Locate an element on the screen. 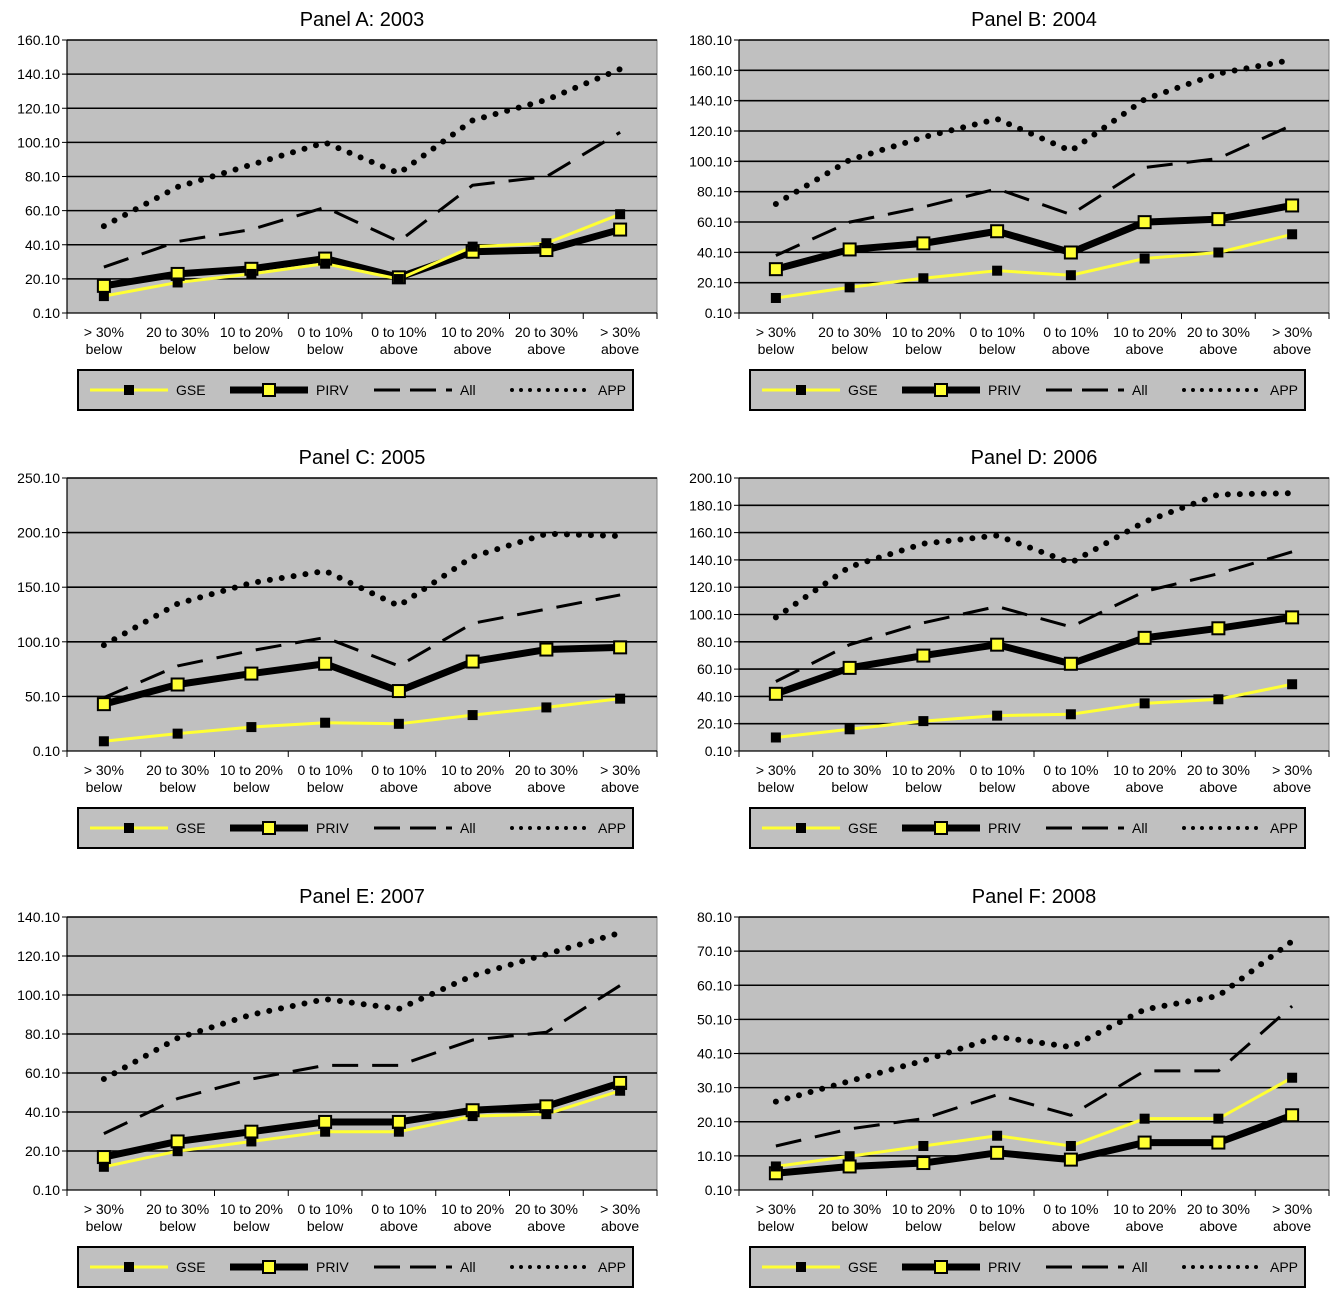 The height and width of the screenshot is (1305, 1343). chart-title: Panel A: 2003 is located at coordinates (362, 20).